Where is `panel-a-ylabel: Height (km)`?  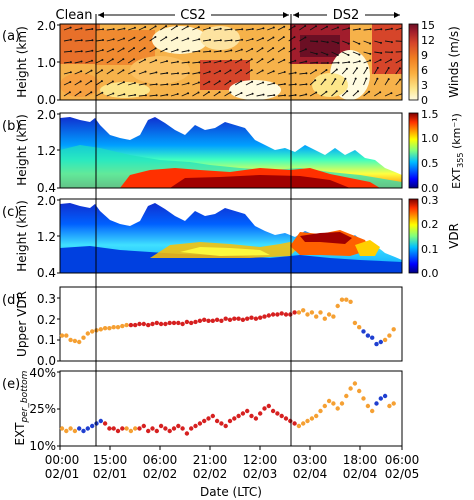
panel-a-ylabel: Height (km) is located at coordinates (22, 61).